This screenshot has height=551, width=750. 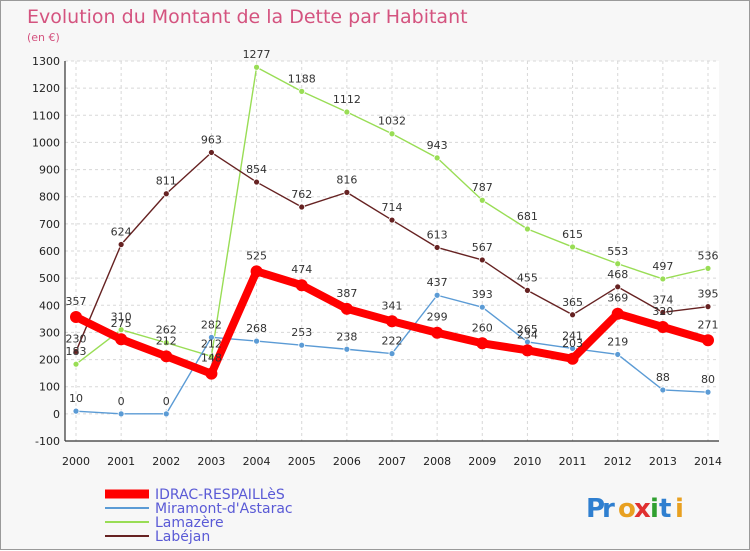 What do you see at coordinates (76, 301) in the screenshot?
I see `data-label: 357` at bounding box center [76, 301].